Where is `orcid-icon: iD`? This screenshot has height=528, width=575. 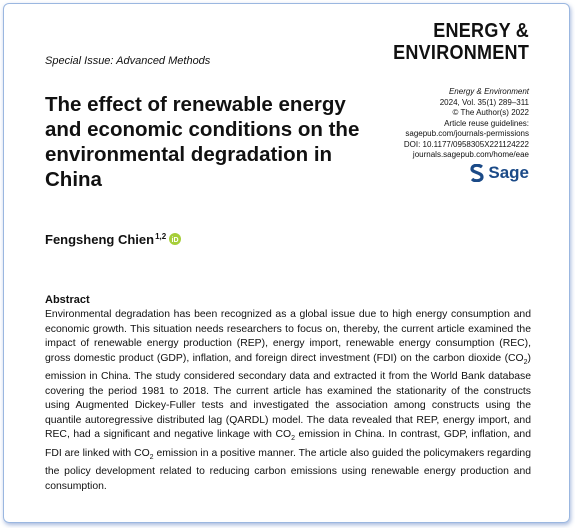 orcid-icon: iD is located at coordinates (175, 239).